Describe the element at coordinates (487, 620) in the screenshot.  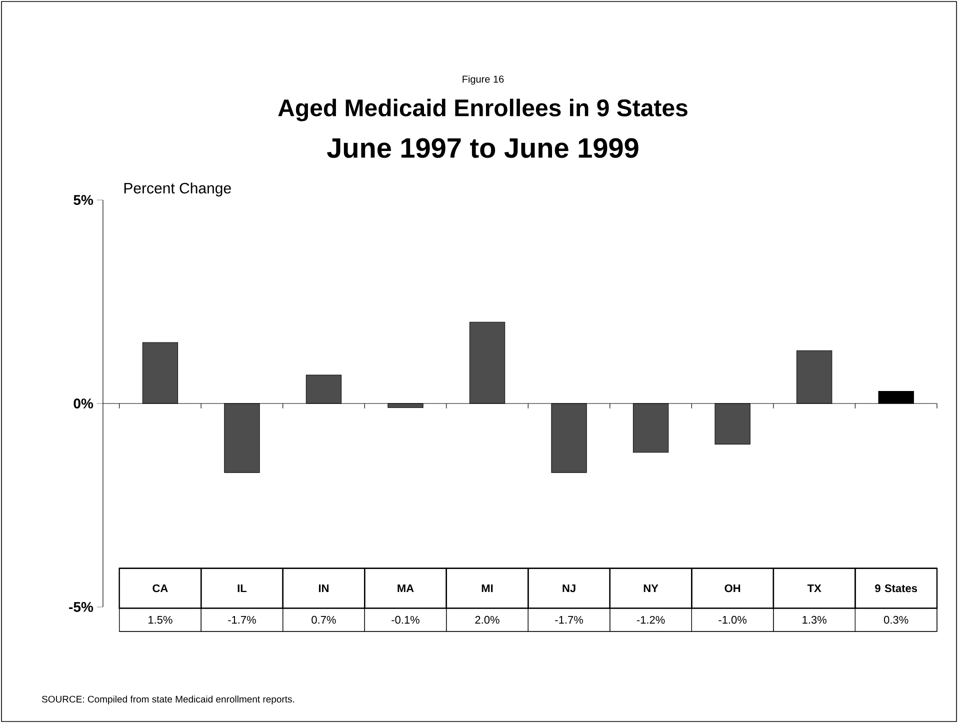
I see `data-label: 2.0%` at that location.